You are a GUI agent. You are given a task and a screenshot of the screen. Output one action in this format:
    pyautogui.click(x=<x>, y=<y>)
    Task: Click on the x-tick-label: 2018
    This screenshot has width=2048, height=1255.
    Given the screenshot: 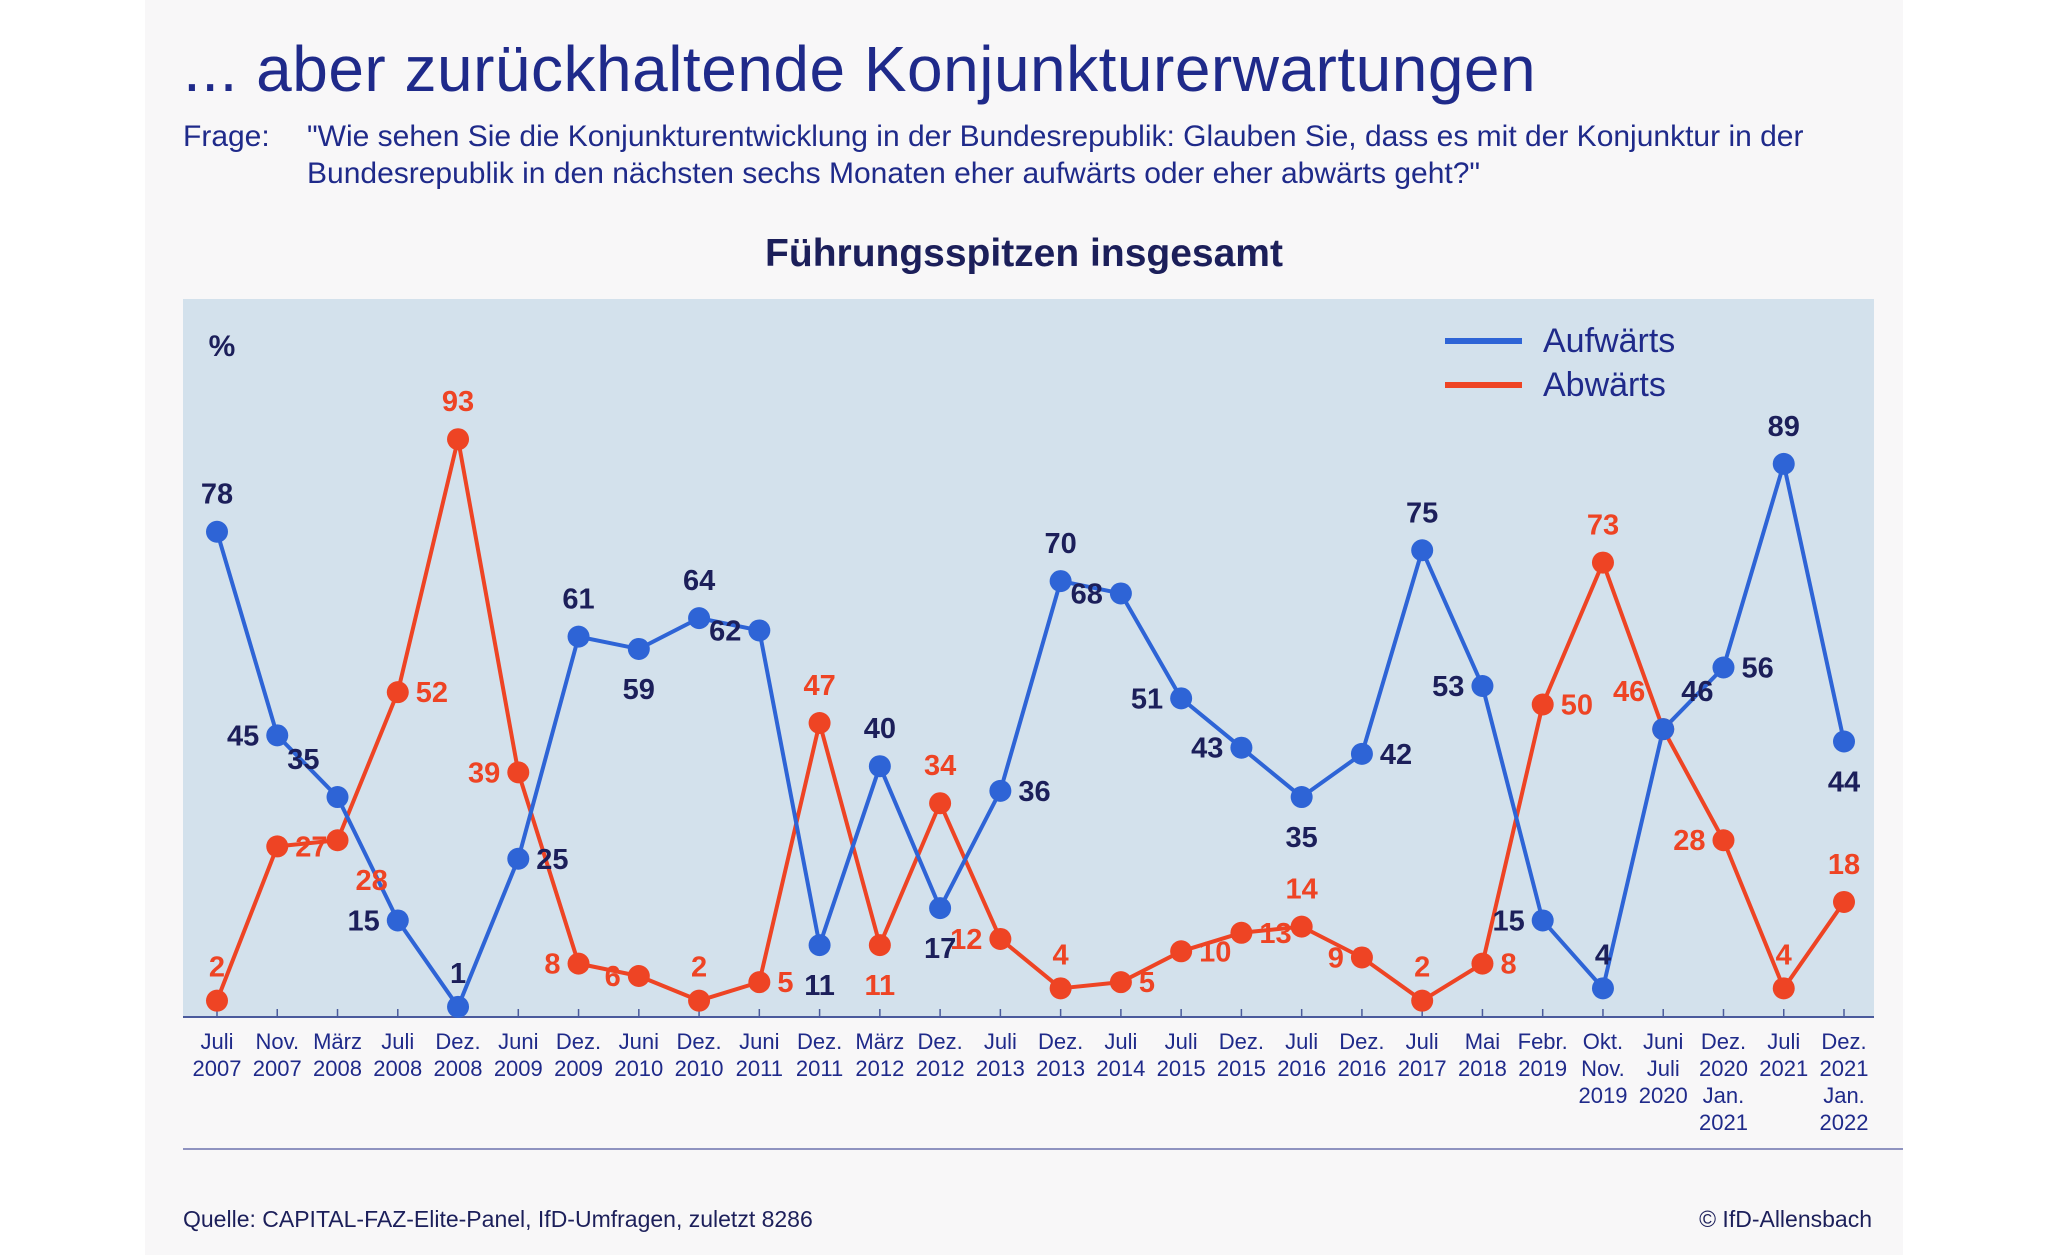 What is the action you would take?
    pyautogui.click(x=1482, y=1068)
    